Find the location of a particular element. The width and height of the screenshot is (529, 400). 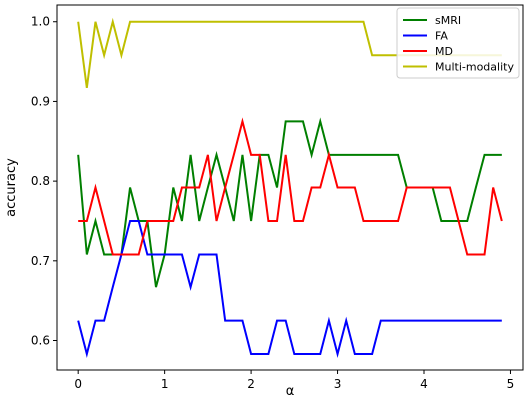

x-tick-label: 3 is located at coordinates (338, 384).